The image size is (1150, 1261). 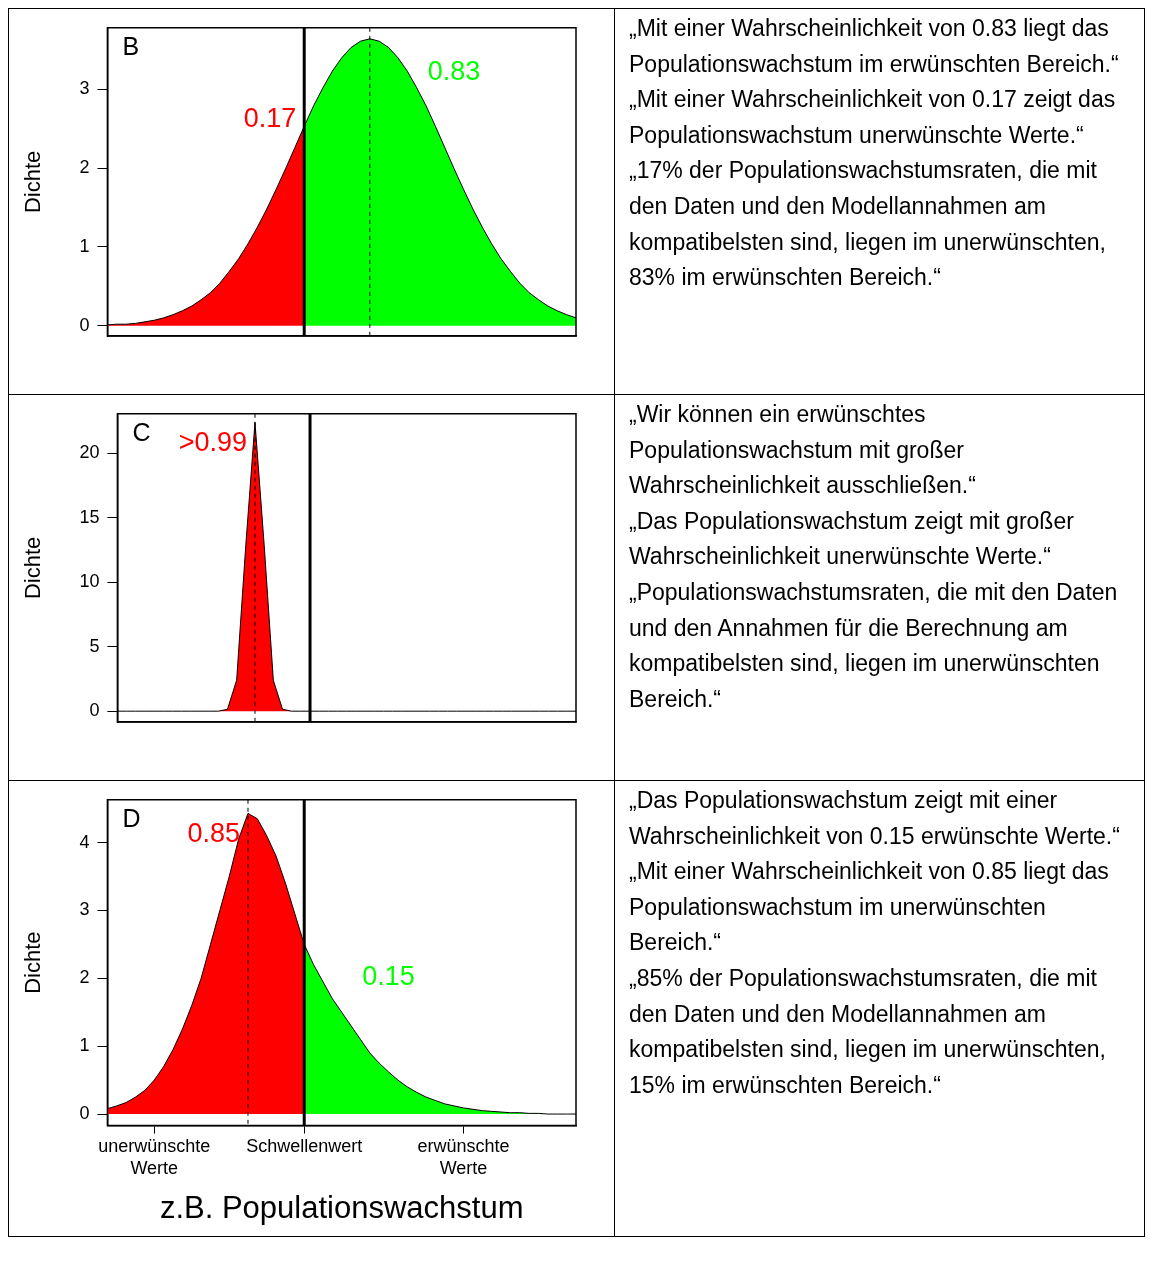 I want to click on text: „Wir können ein erwünschtes Populationswachstum mit großer Wahrscheinlichkeit ausschließen.“, so click(x=803, y=450).